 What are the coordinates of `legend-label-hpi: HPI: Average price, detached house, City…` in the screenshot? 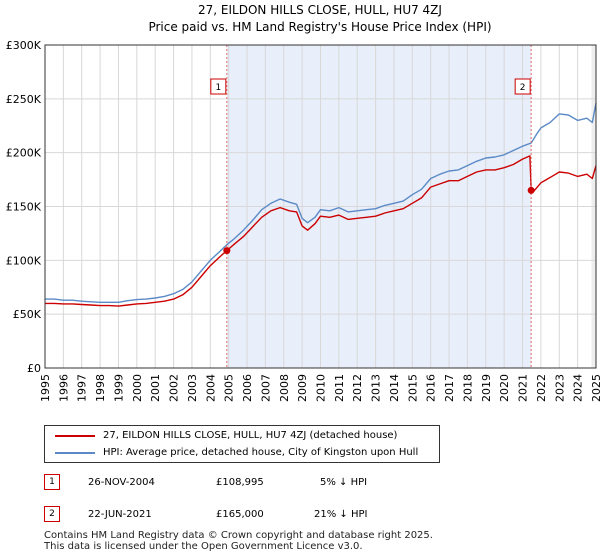 It's located at (261, 452).